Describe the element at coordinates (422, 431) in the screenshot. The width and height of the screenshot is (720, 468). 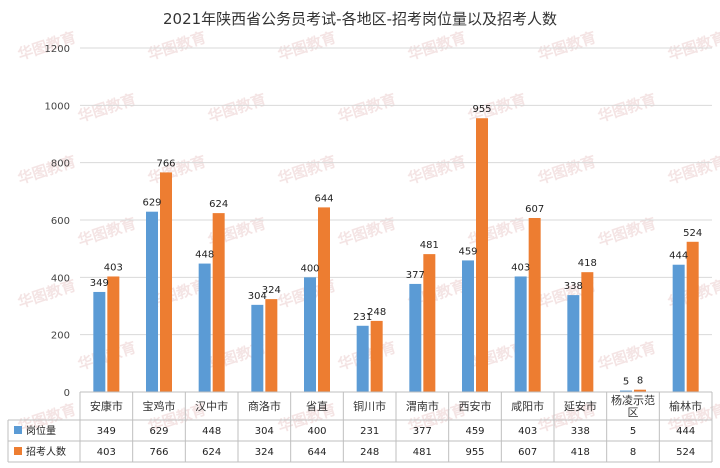
I see `table-cell-0-6: 377` at that location.